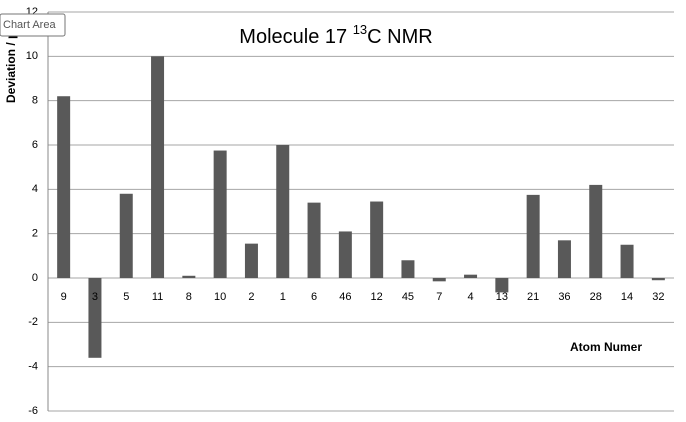 The height and width of the screenshot is (422, 686). I want to click on x-tick-label: 6, so click(314, 297).